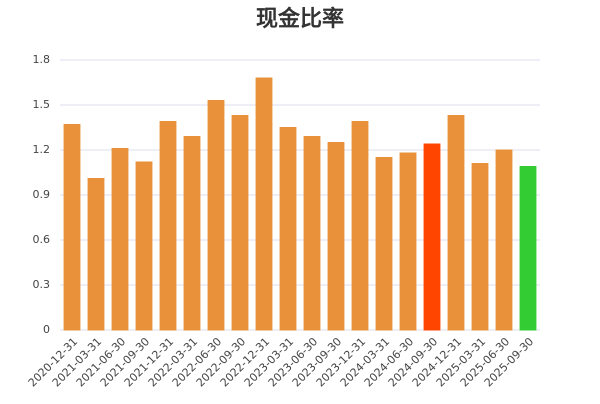  I want to click on y-tick-label: 1.2, so click(42, 149).